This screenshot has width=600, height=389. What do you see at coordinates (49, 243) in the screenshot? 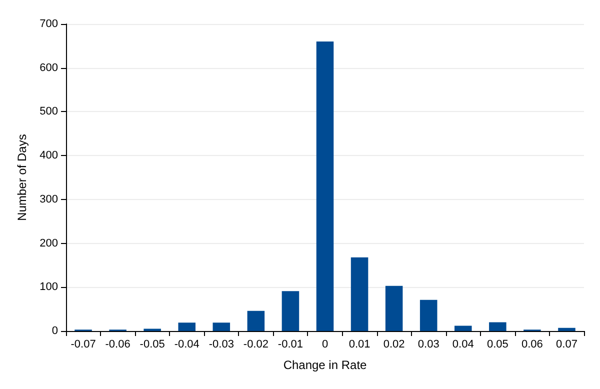
I see `y-tick-label: 200` at bounding box center [49, 243].